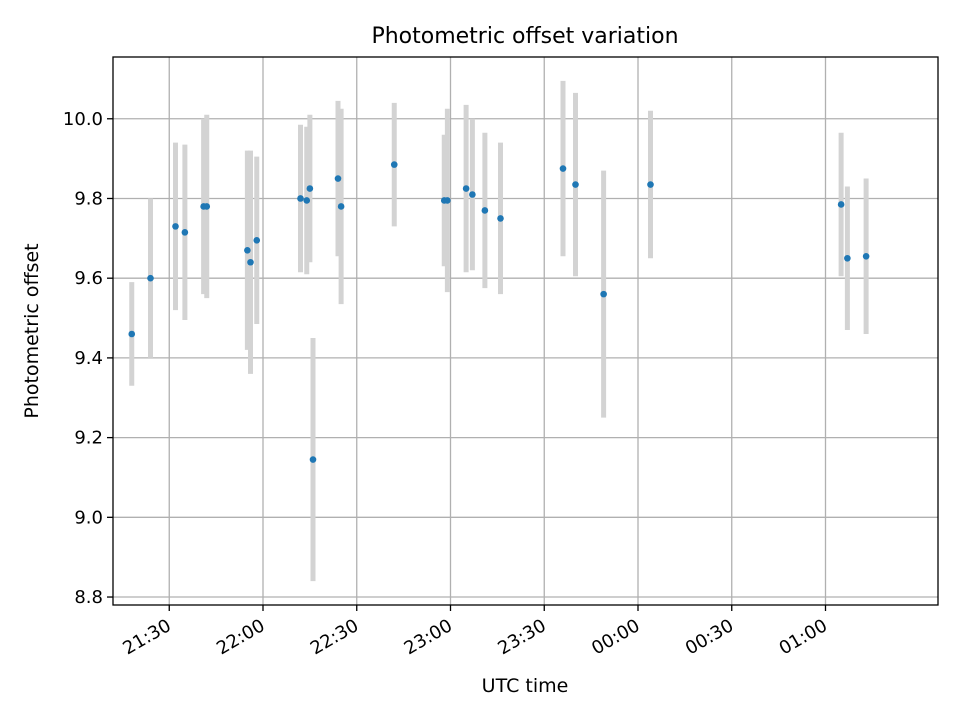 This screenshot has height=720, width=960. Describe the element at coordinates (88, 597) in the screenshot. I see `y-tick-label: 8.8` at that location.